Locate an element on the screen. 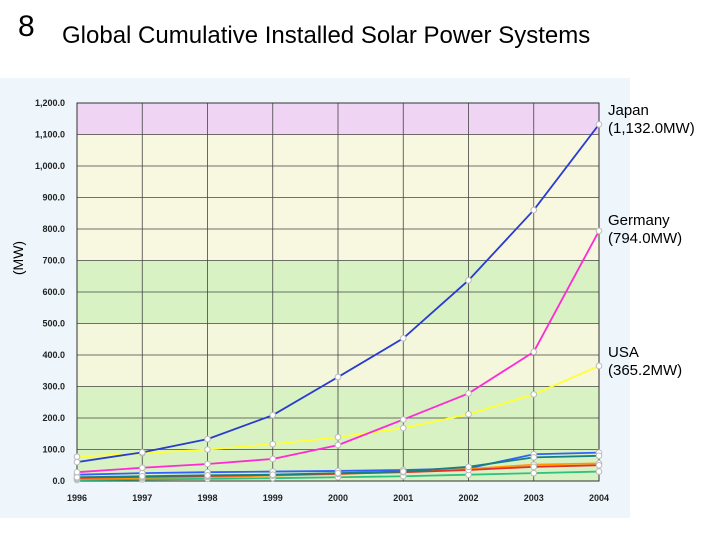  y-tick-label: 400.0 is located at coordinates (53, 355).